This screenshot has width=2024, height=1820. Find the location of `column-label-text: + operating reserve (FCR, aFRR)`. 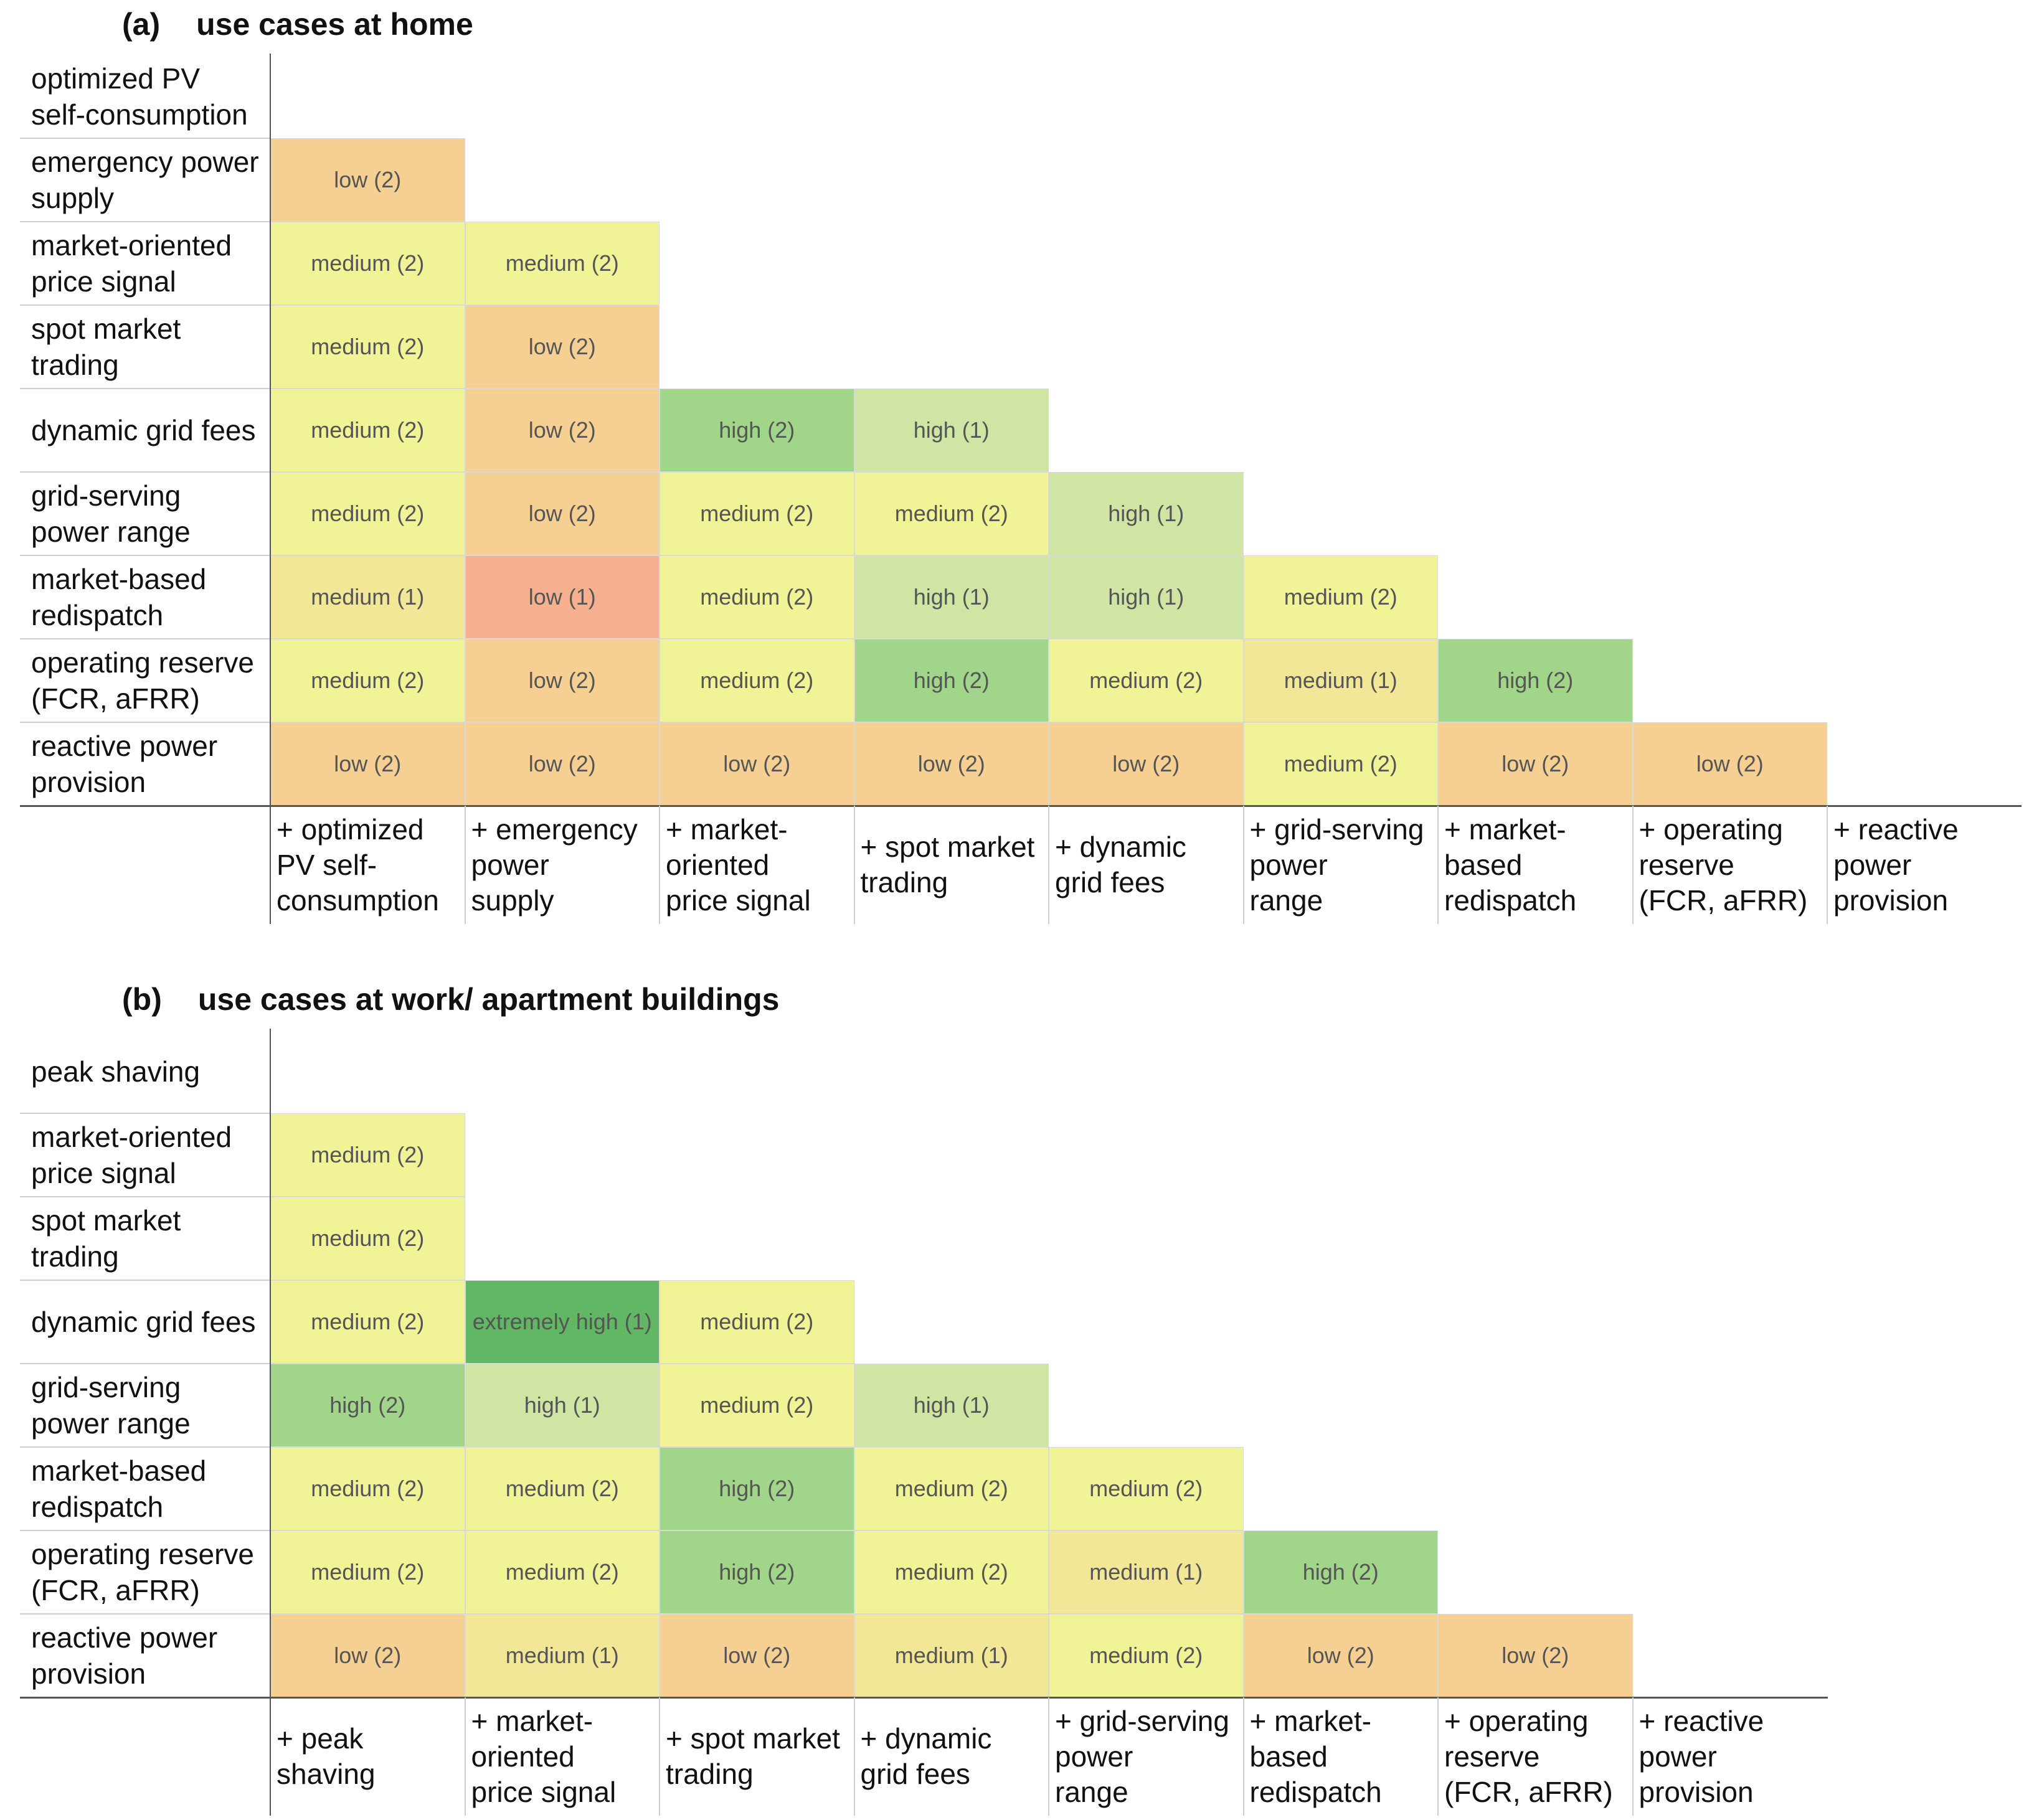

column-label-text: + operating reserve (FCR, aFRR) is located at coordinates (1528, 1756).